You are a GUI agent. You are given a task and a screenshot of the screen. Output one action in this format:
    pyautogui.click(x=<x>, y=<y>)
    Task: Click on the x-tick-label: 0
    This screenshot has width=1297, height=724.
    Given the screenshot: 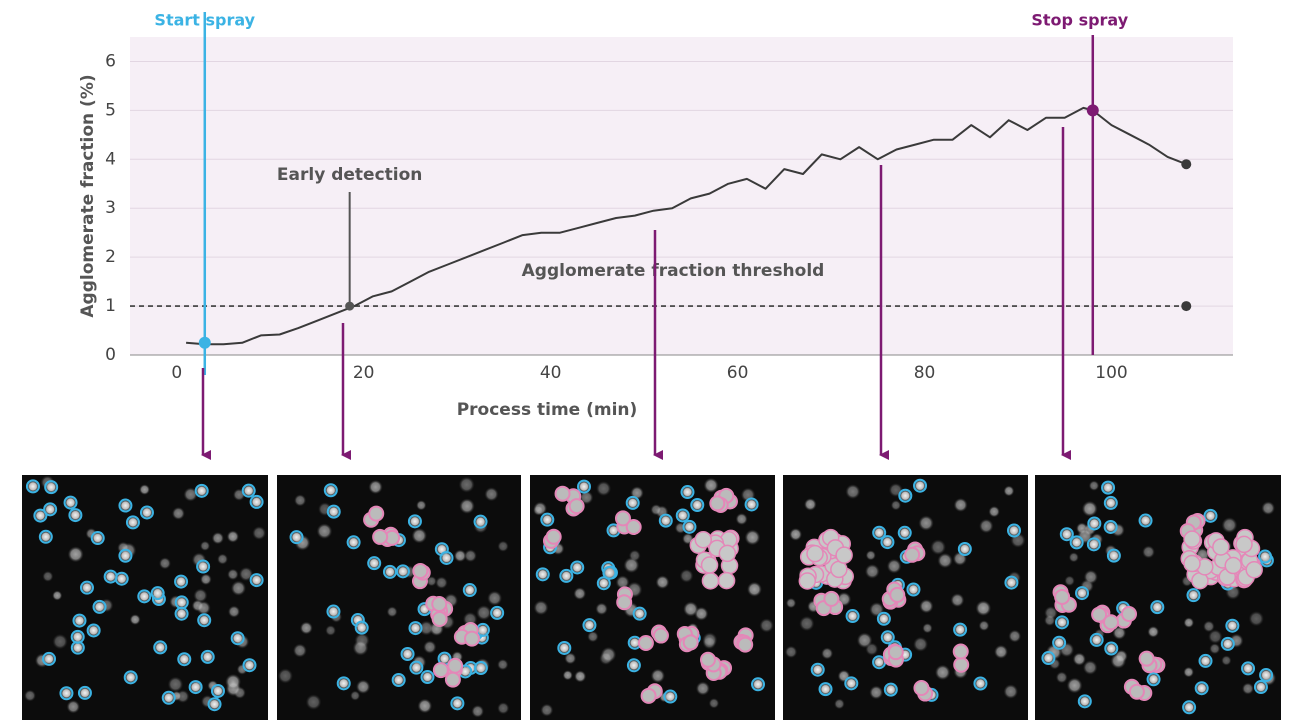 What is the action you would take?
    pyautogui.click(x=176, y=373)
    